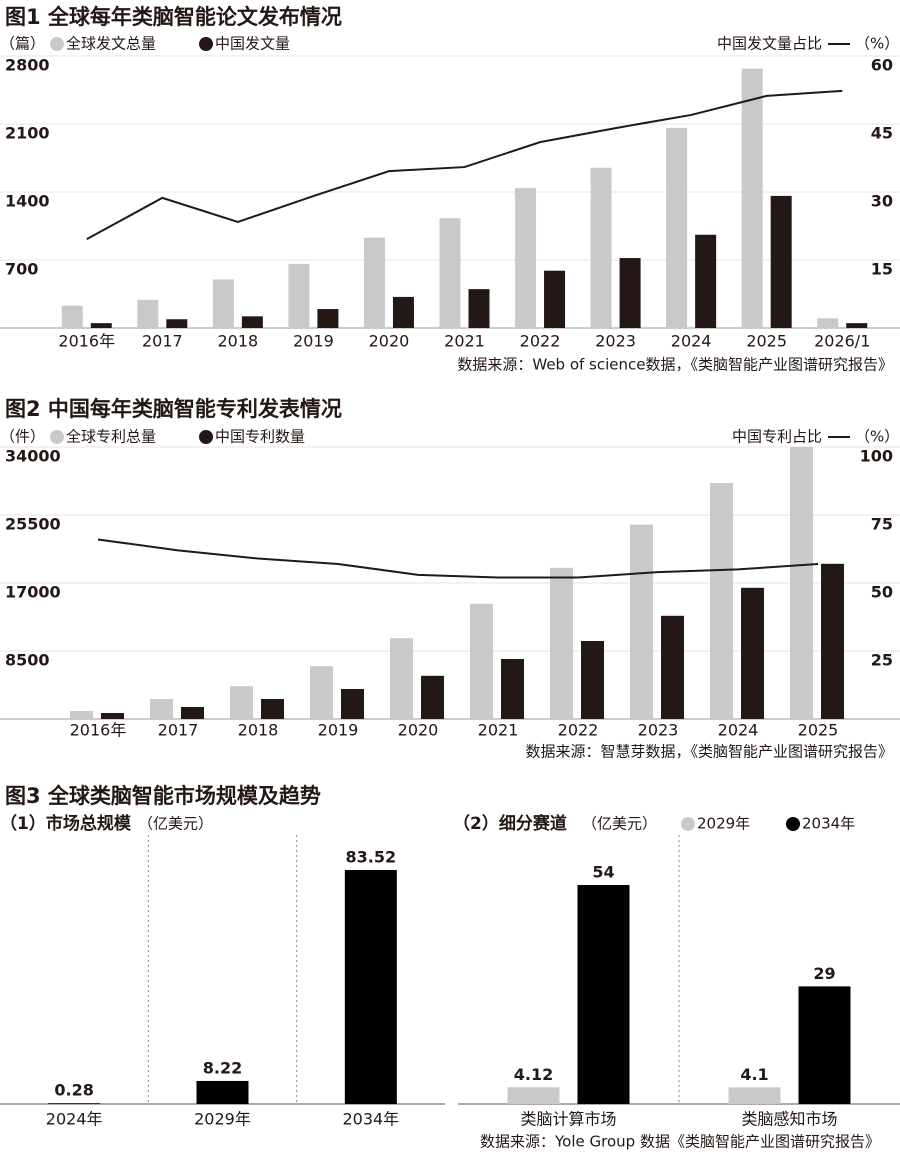 The width and height of the screenshot is (900, 1162). Describe the element at coordinates (510, 823) in the screenshot. I see `subtitle: （2）细分赛道` at that location.